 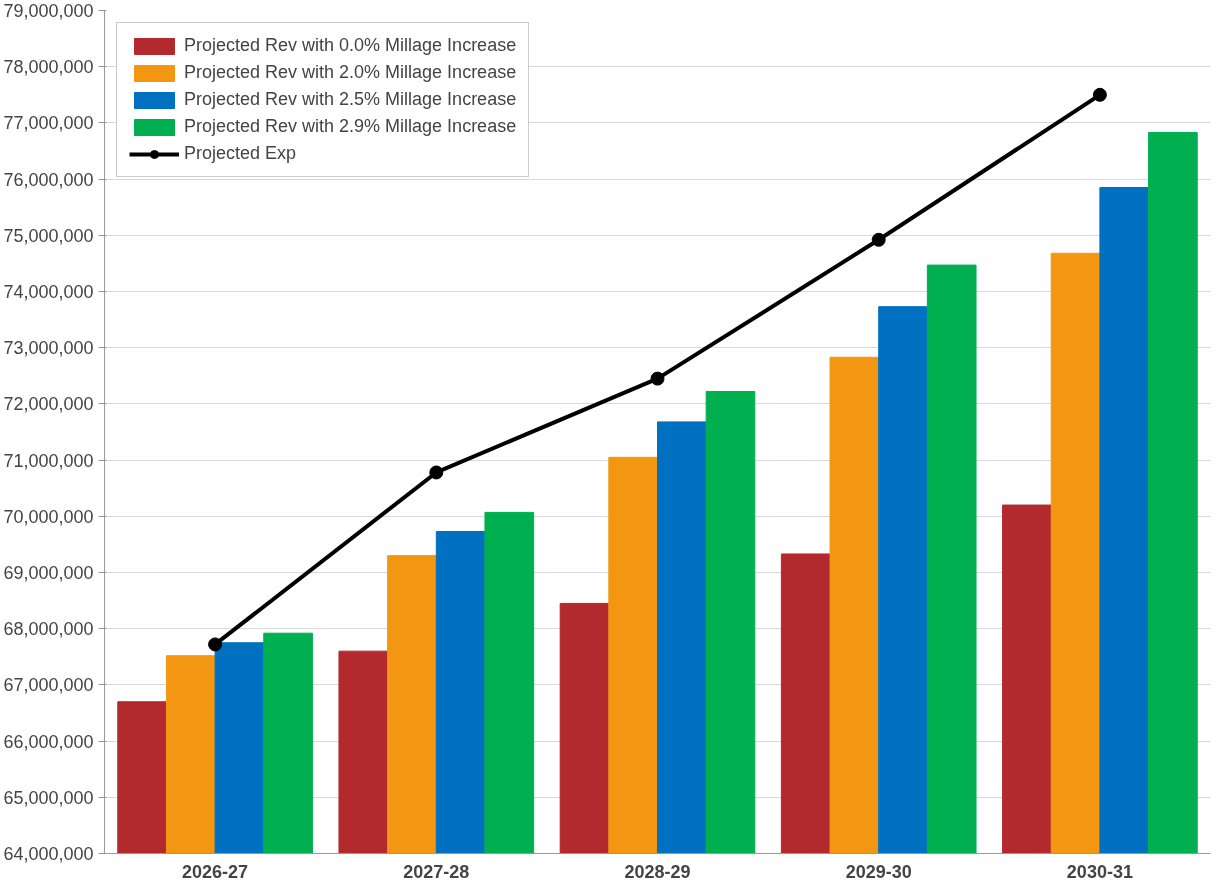 I want to click on y-tick-label: 64,000,000, so click(x=48, y=854).